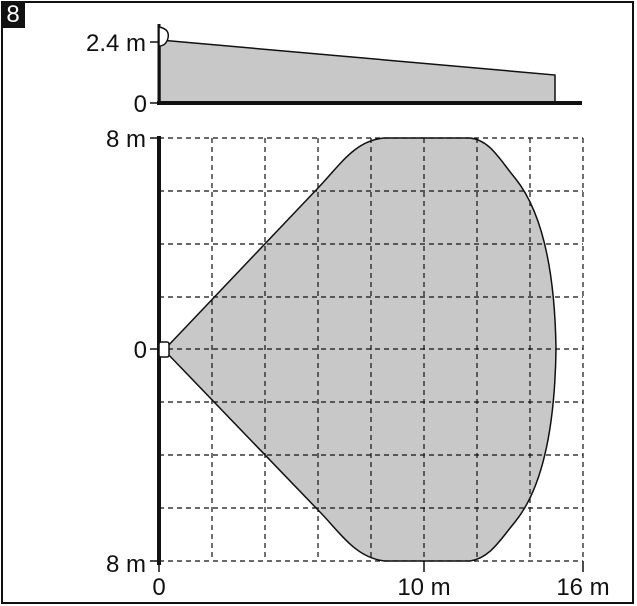 The image size is (637, 606). What do you see at coordinates (582, 587) in the screenshot?
I see `top-view-x-end-label: 16 m` at bounding box center [582, 587].